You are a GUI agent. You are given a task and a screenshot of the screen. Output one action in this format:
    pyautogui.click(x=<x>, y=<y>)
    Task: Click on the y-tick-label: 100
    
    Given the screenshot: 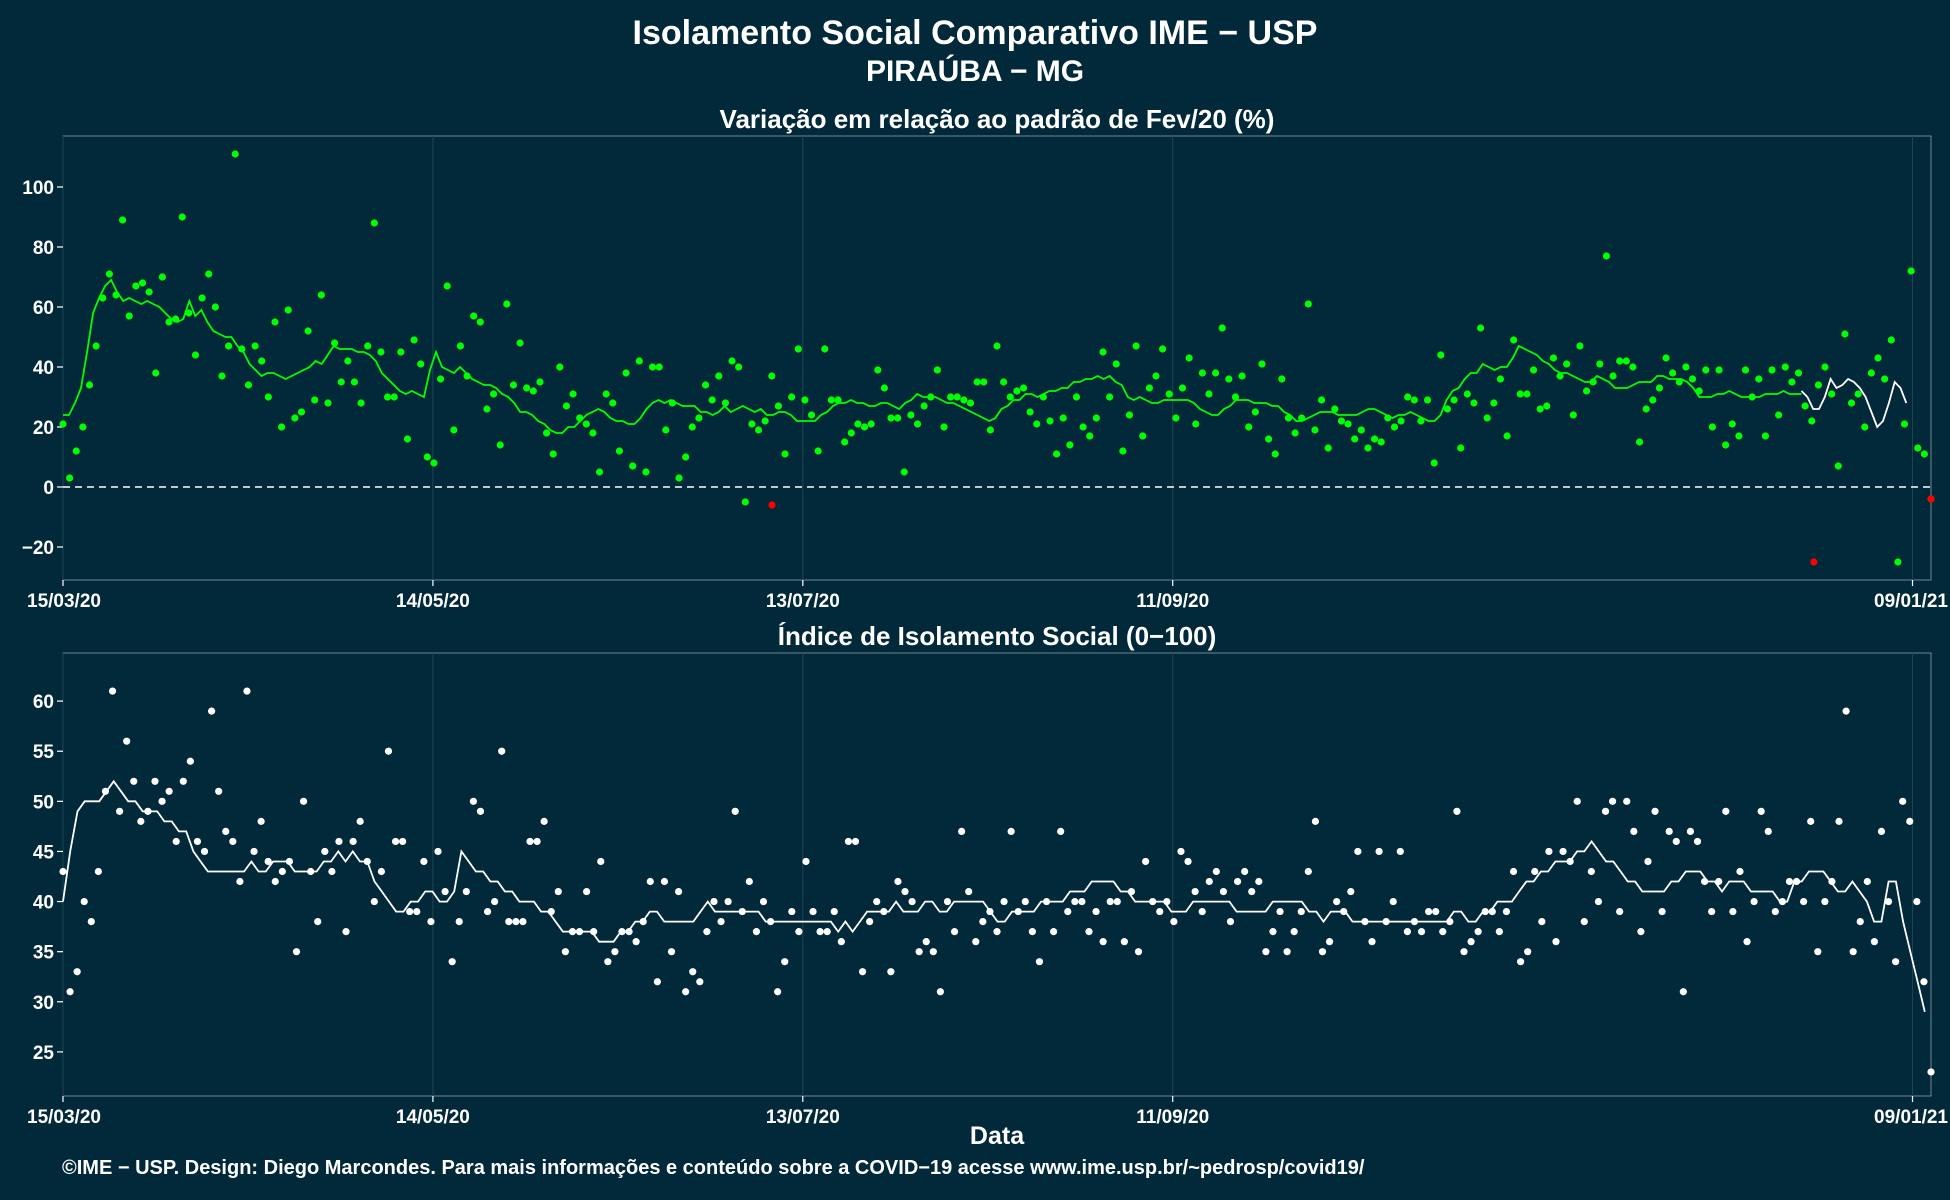 What is the action you would take?
    pyautogui.click(x=38, y=188)
    